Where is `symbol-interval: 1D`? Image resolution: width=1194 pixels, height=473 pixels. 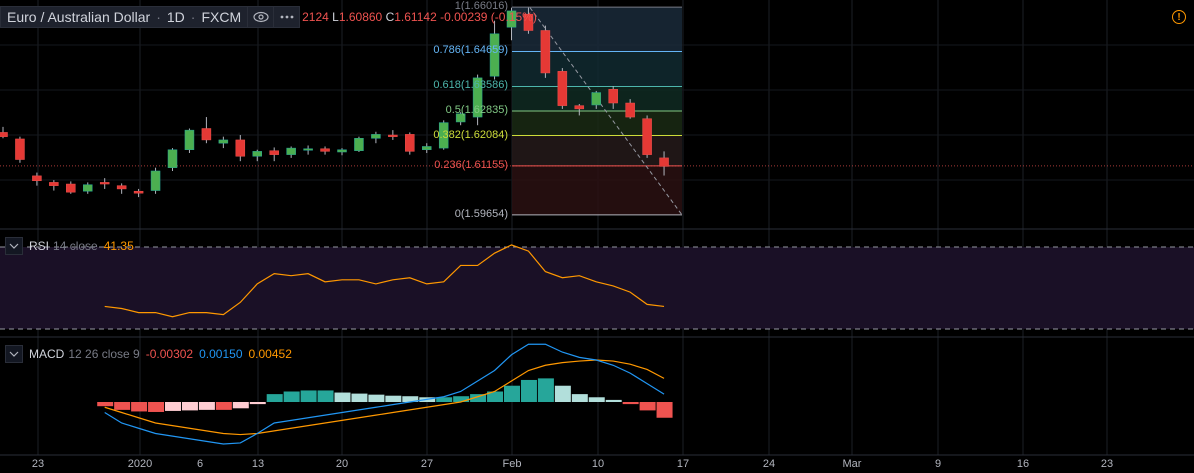
symbol-interval: 1D is located at coordinates (175, 17).